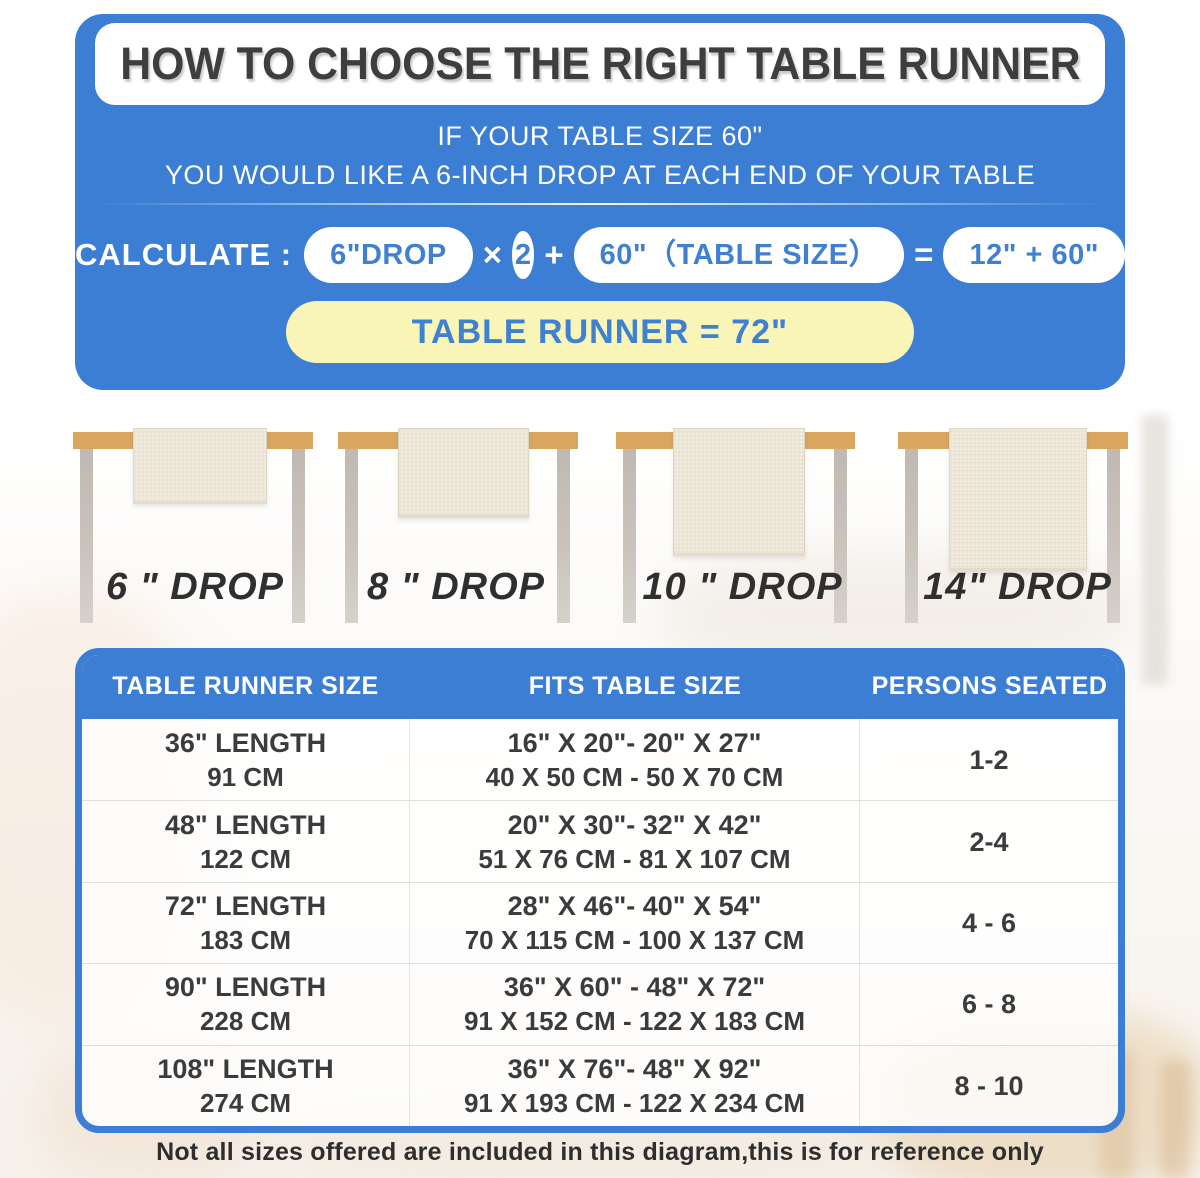 The width and height of the screenshot is (1200, 1178). Describe the element at coordinates (989, 922) in the screenshot. I see `persons-cell: 4 - 6` at that location.